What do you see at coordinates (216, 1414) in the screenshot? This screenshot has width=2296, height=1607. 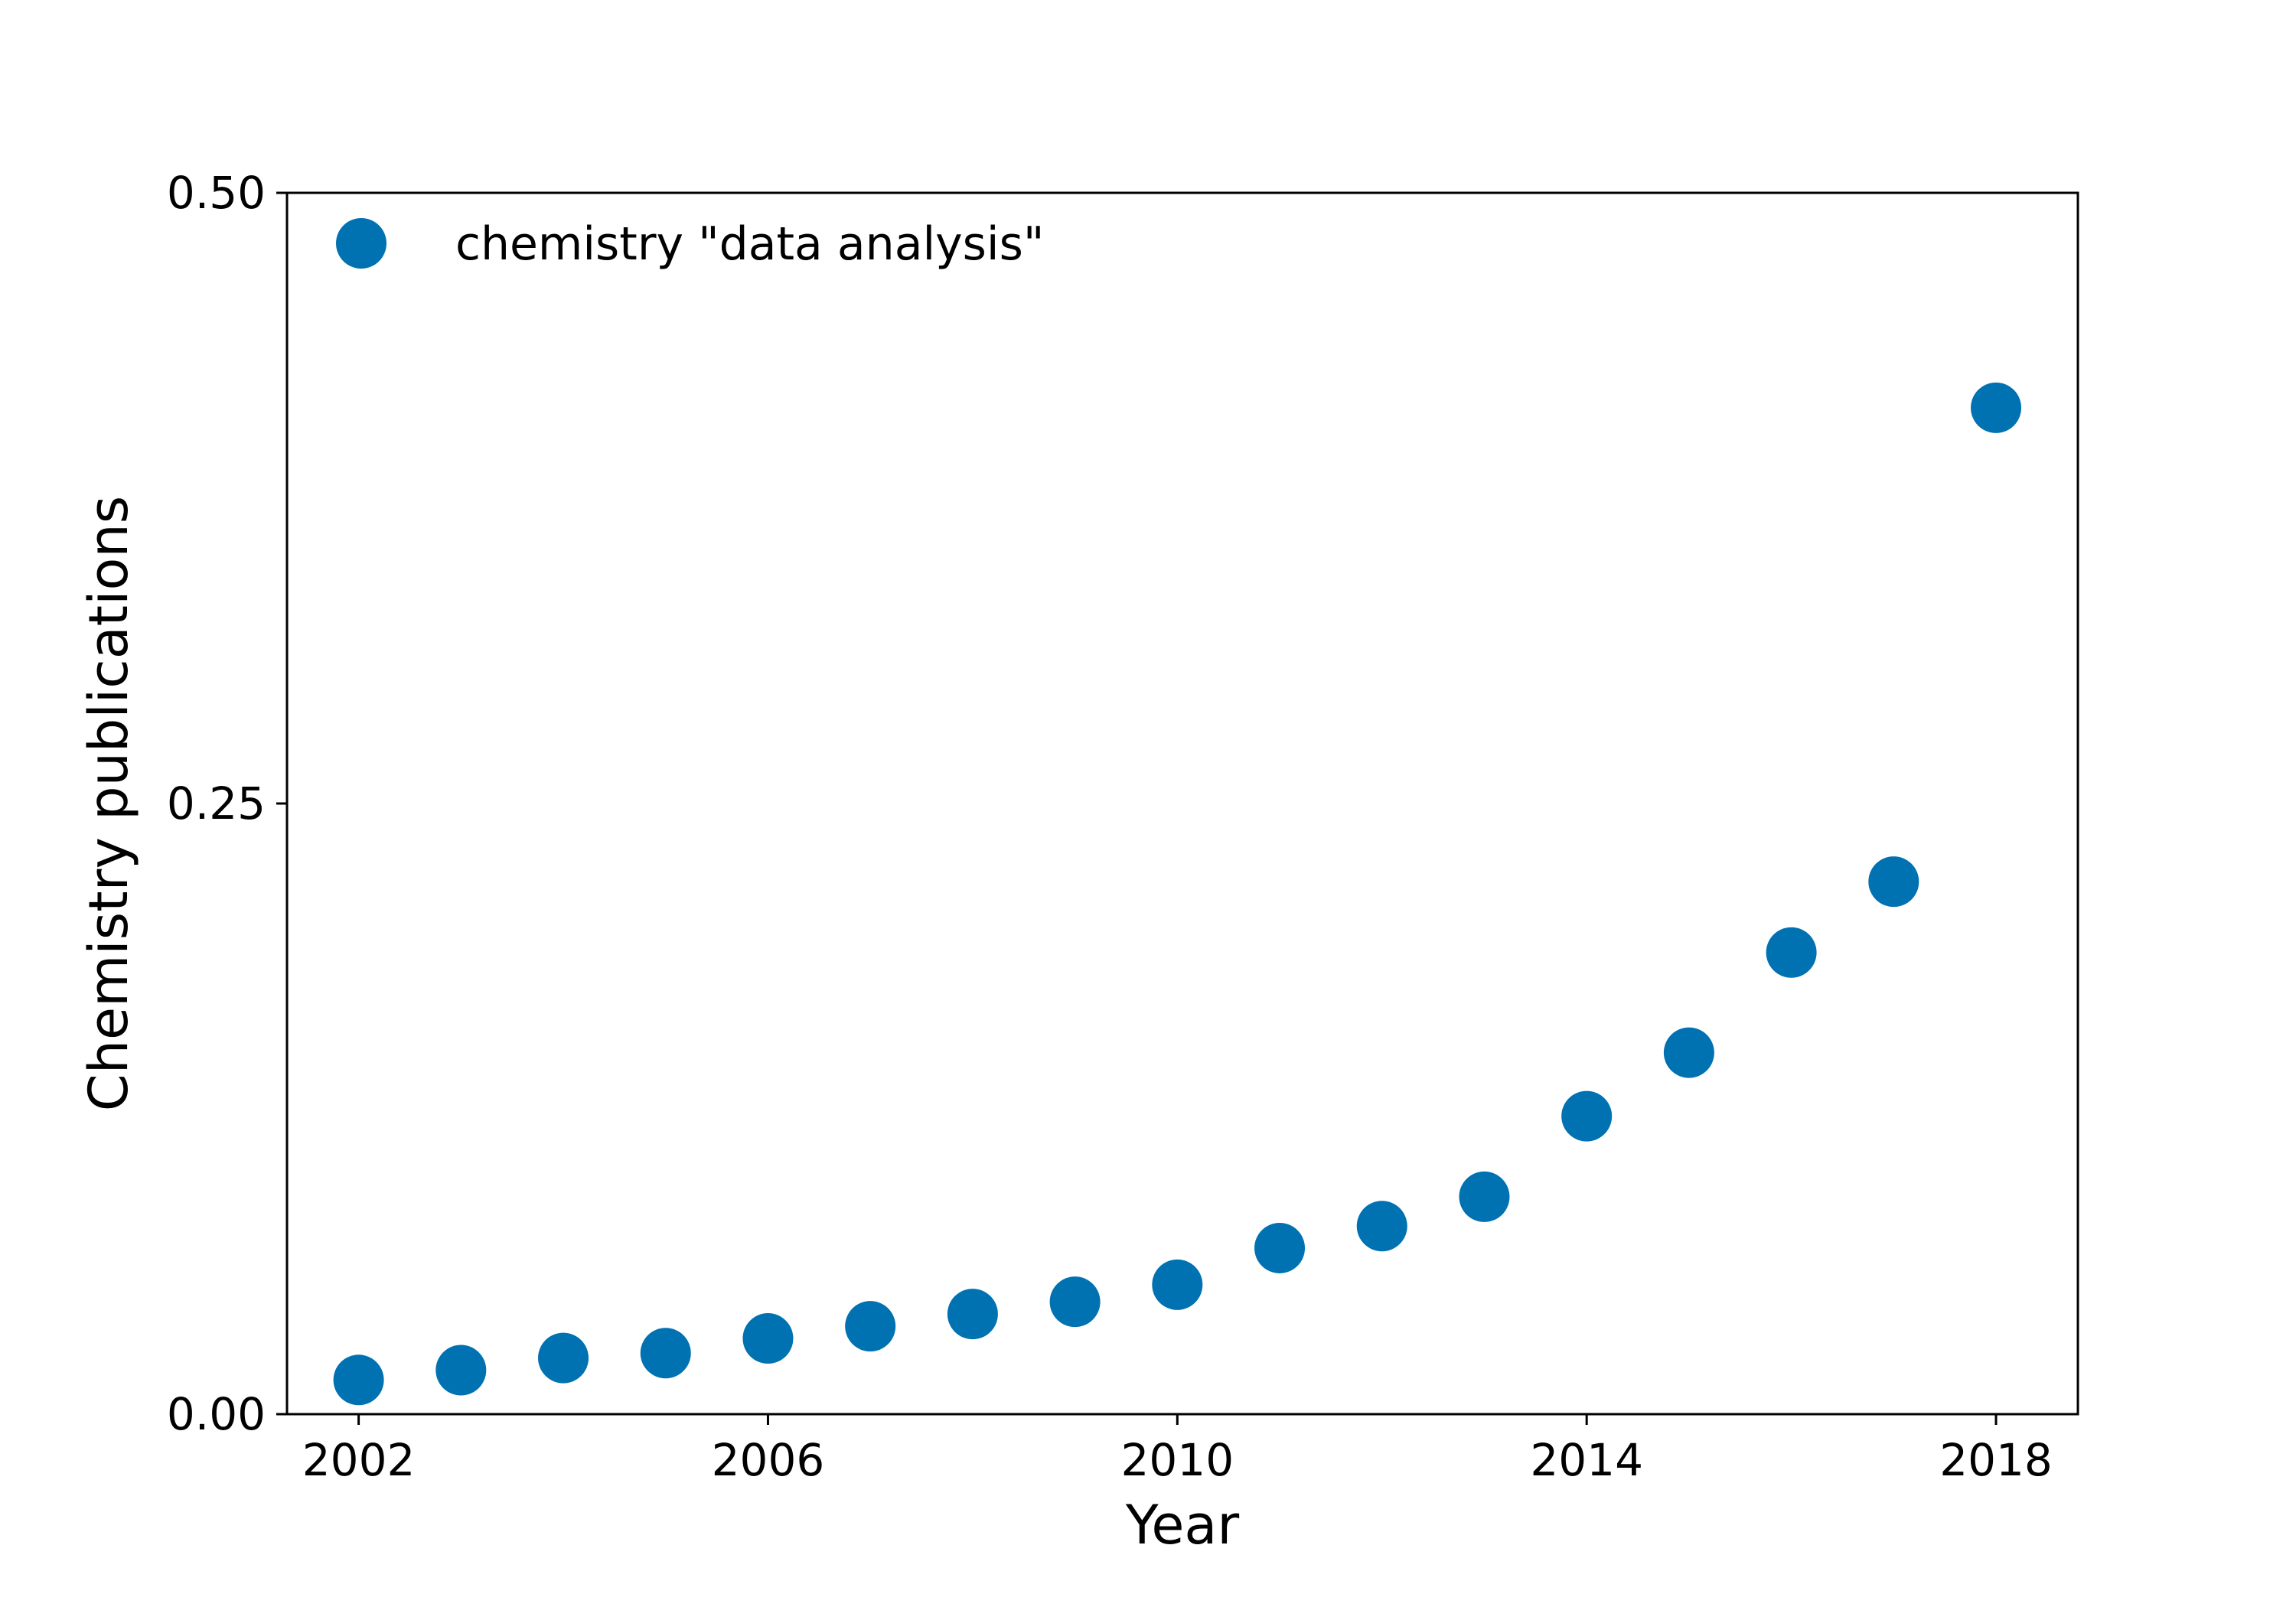 I see `y-tick-label: 0.00` at bounding box center [216, 1414].